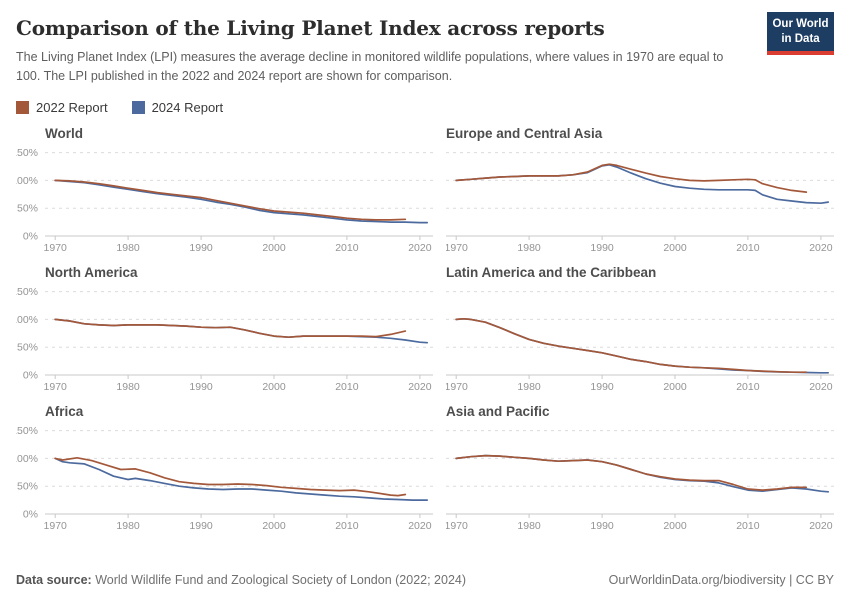 The image size is (850, 600). I want to click on owid-logo-line1: Our World, so click(800, 24).